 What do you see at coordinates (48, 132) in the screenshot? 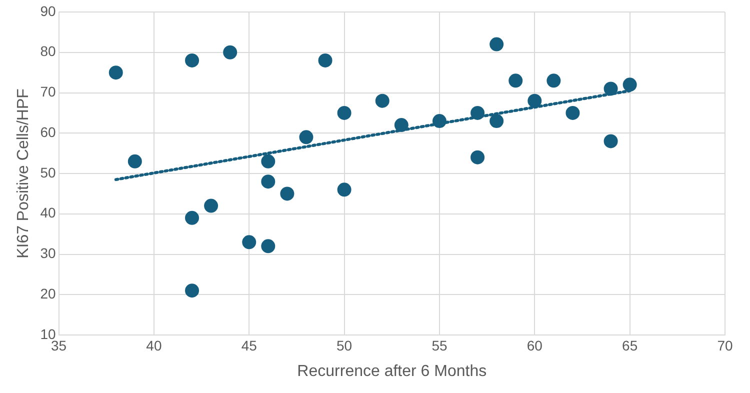
I see `y-tick-label: 60` at bounding box center [48, 132].